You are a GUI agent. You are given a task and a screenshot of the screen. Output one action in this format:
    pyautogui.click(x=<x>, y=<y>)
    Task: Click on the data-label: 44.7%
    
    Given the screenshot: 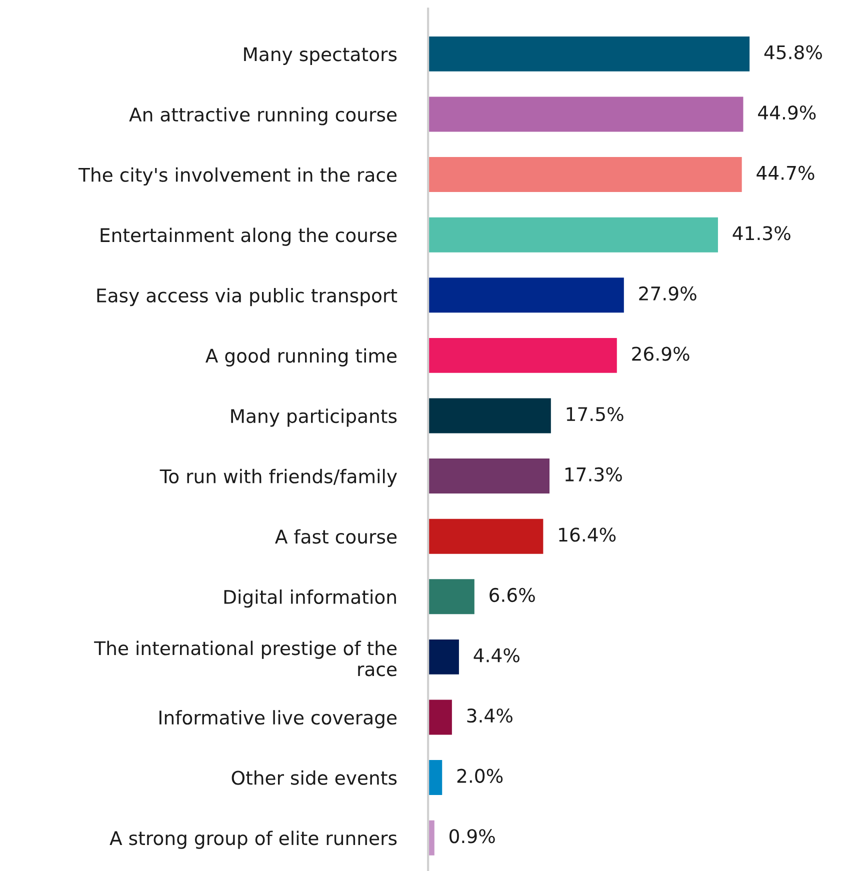 What is the action you would take?
    pyautogui.click(x=785, y=173)
    